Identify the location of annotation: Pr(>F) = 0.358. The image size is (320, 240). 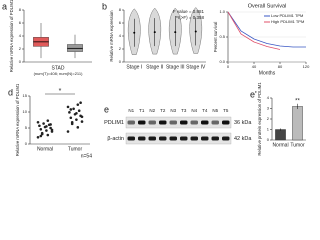
(190, 17).